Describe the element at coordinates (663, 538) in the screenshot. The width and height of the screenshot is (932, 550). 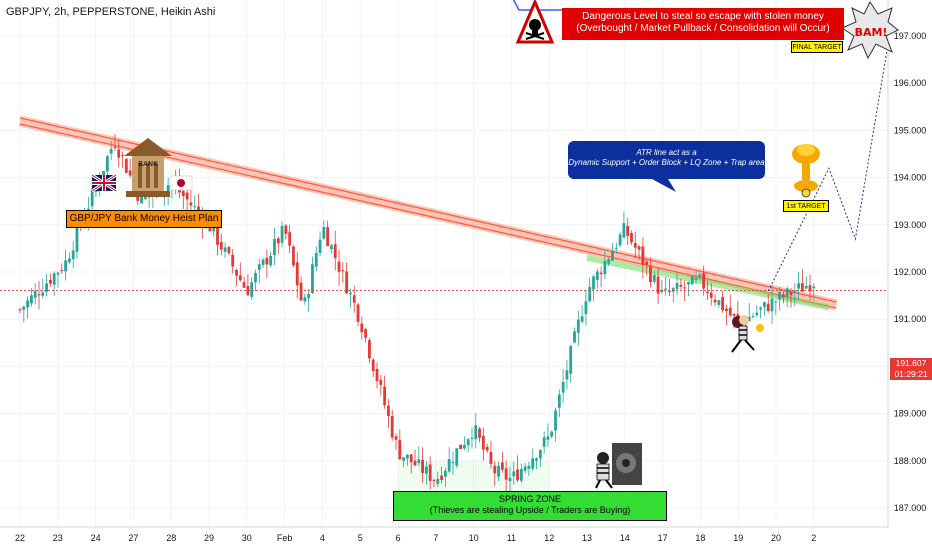
I see `x-tick-label: 17` at that location.